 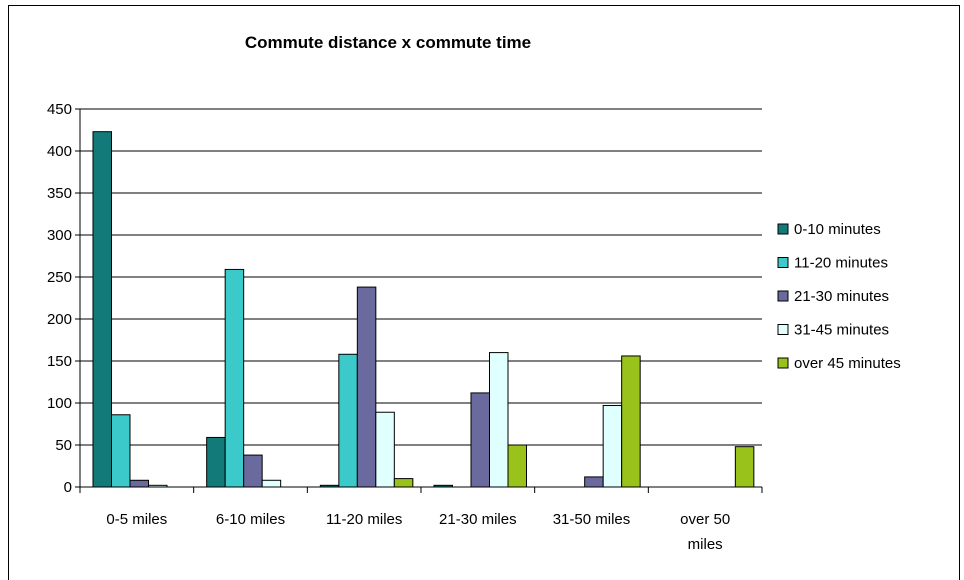 What do you see at coordinates (841, 263) in the screenshot?
I see `legend-label: 11-20 minutes` at bounding box center [841, 263].